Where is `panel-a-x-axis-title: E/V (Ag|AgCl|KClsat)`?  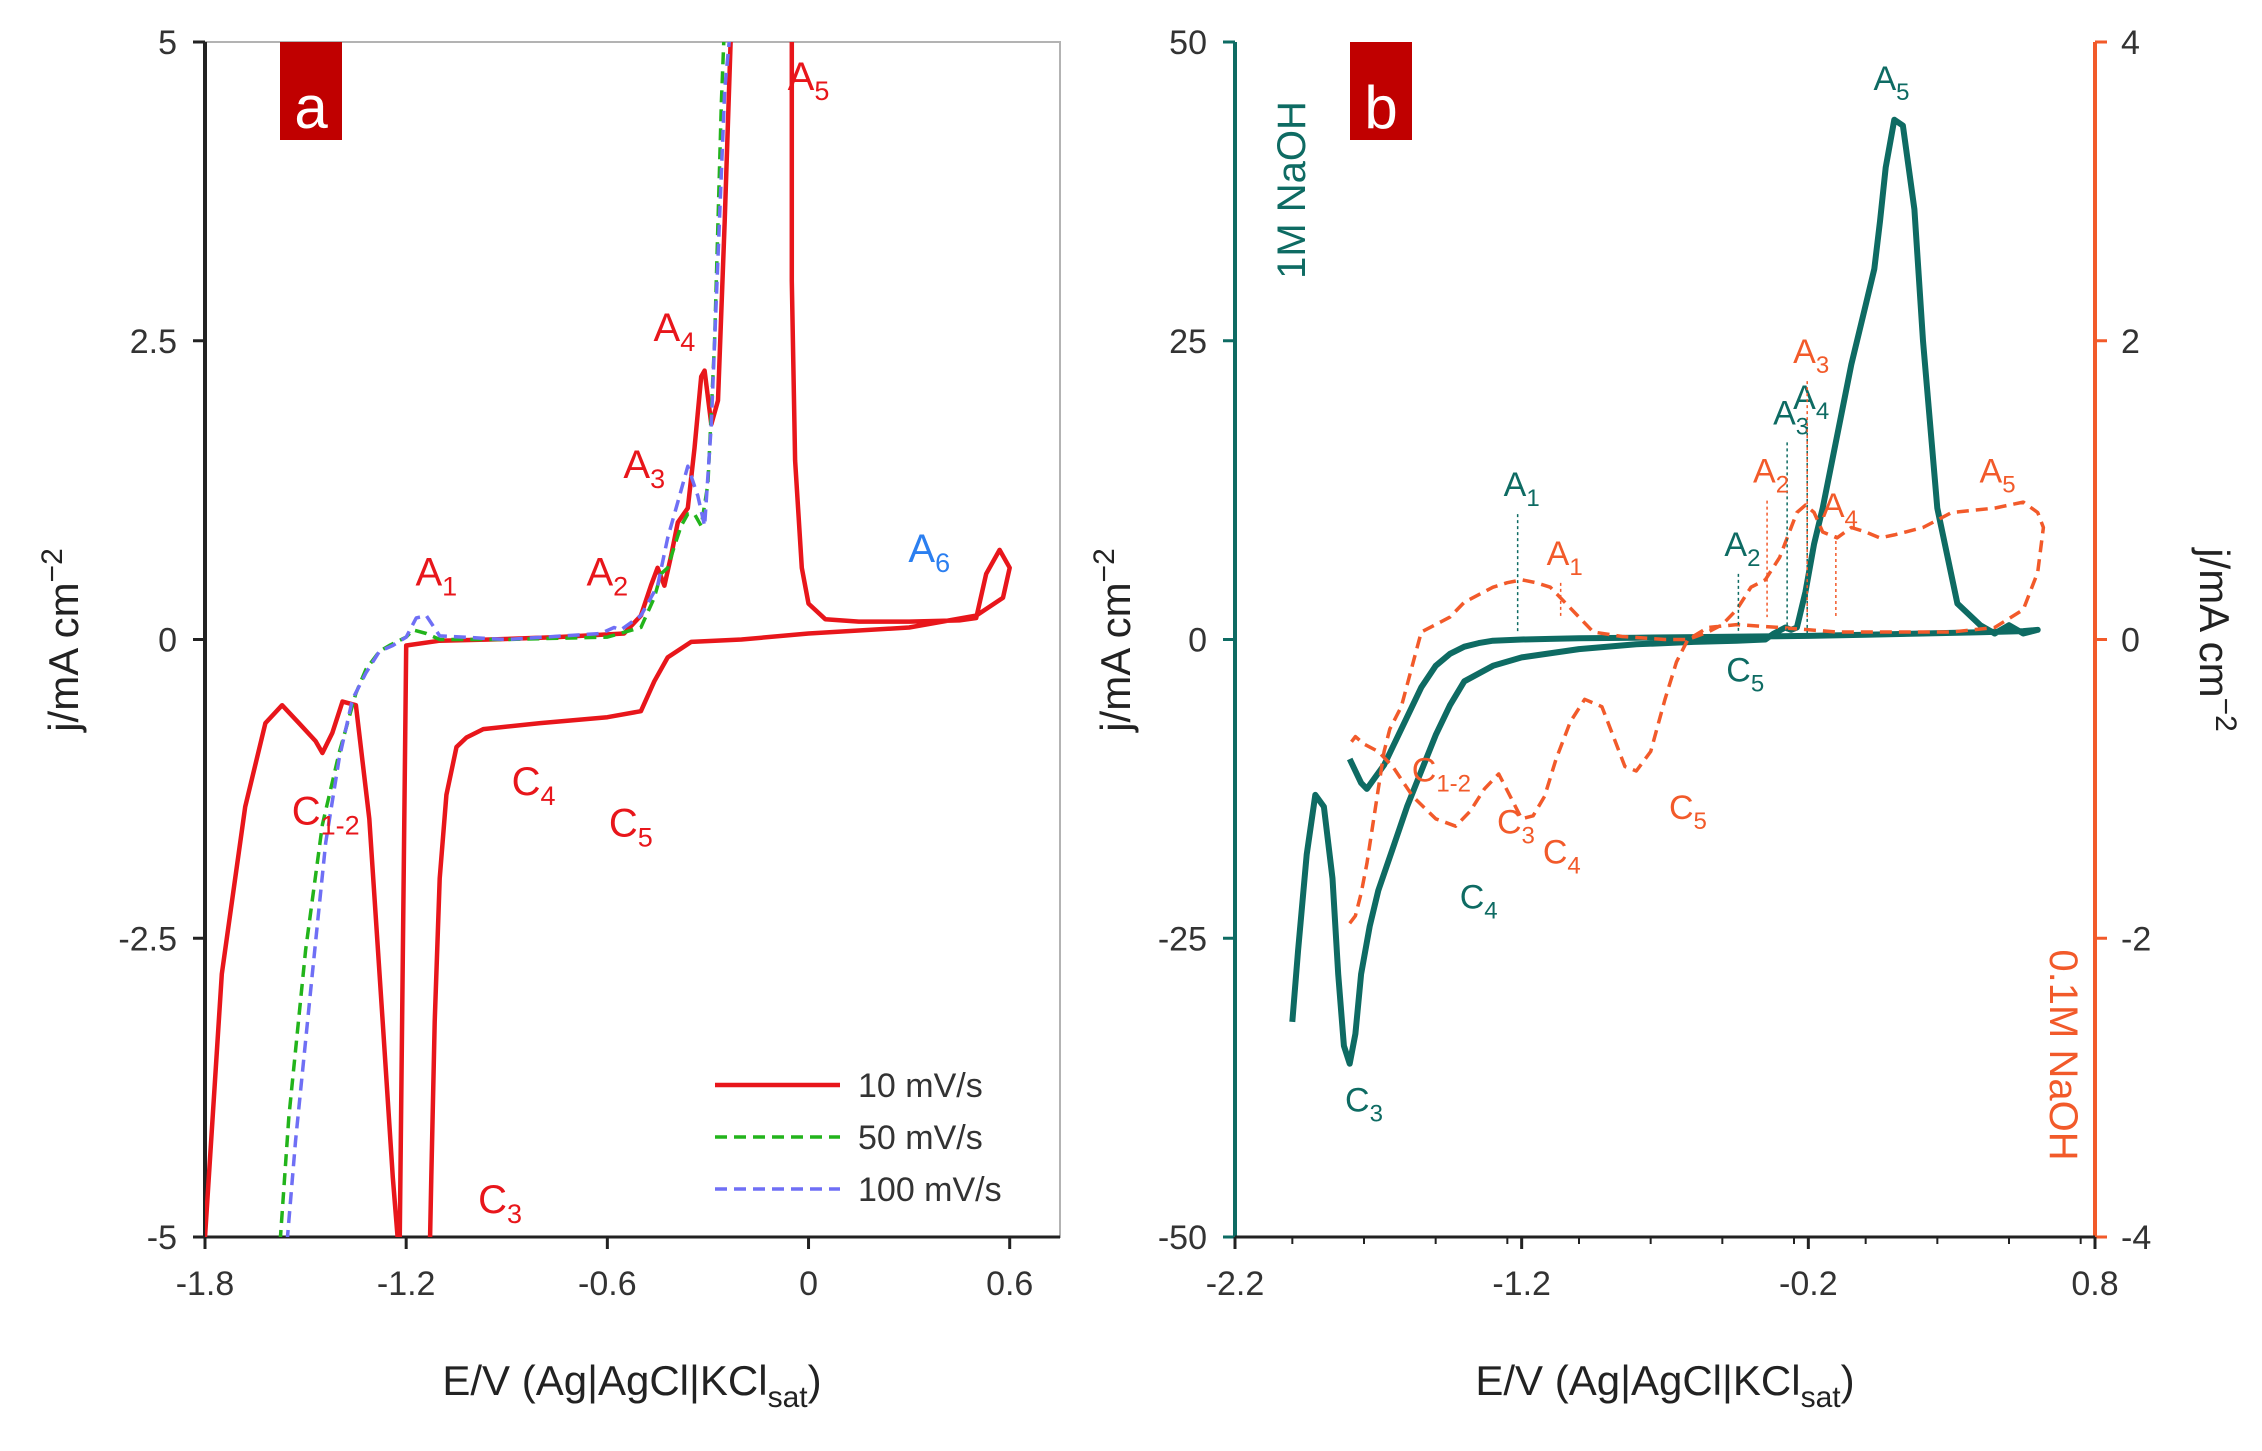 panel-a-x-axis-title: E/V (Ag|AgCl|KClsat) is located at coordinates (631, 1385).